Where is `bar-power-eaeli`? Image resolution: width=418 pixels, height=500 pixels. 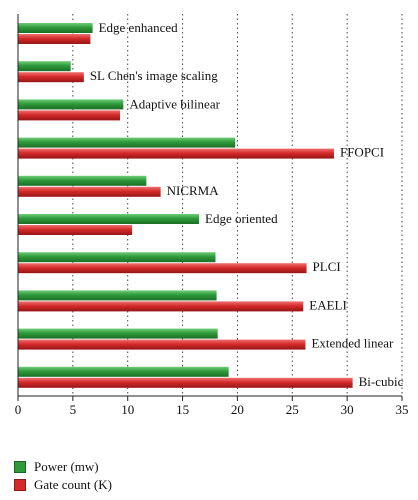
bar-power-eaeli is located at coordinates (117, 295).